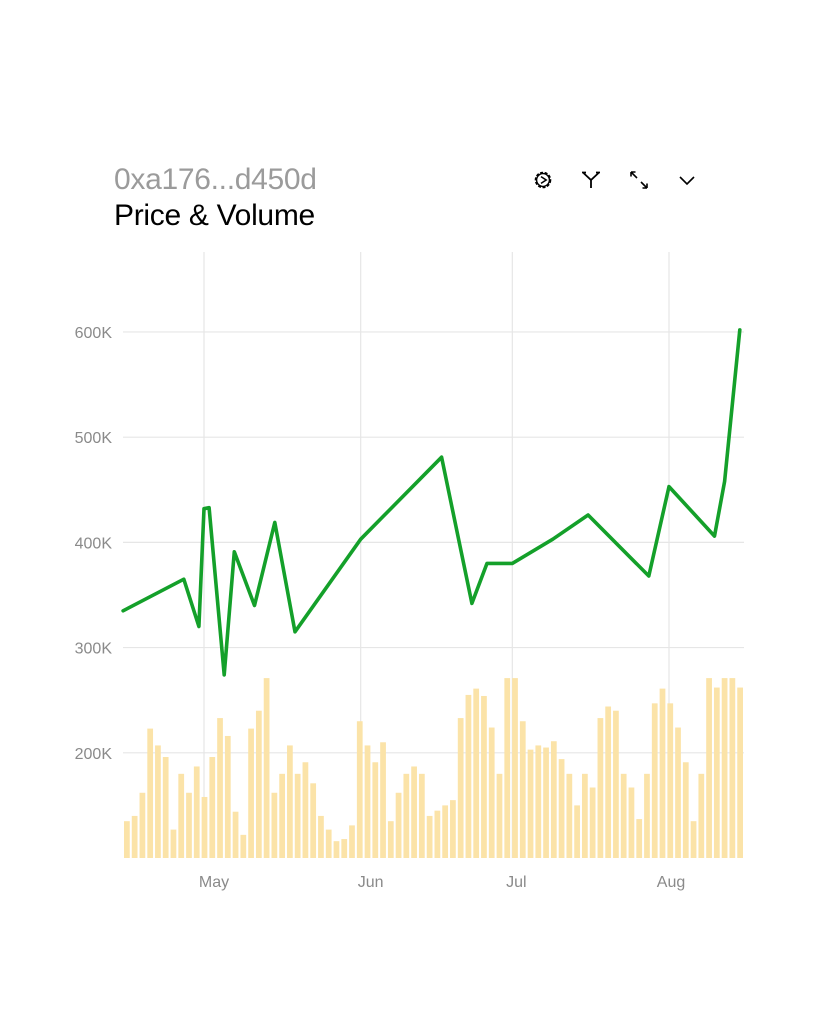  I want to click on y-tick-label: 200K, so click(94, 754).